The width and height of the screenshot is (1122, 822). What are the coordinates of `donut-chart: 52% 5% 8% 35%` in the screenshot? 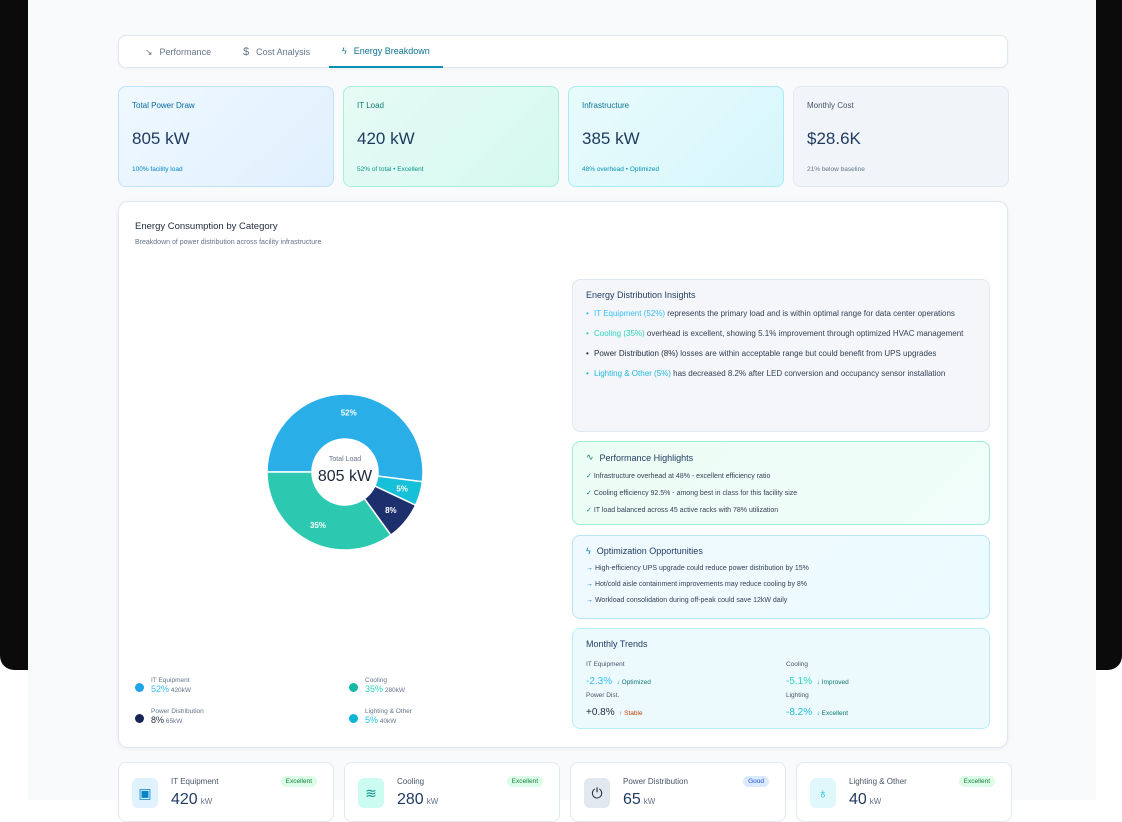 It's located at (345, 472).